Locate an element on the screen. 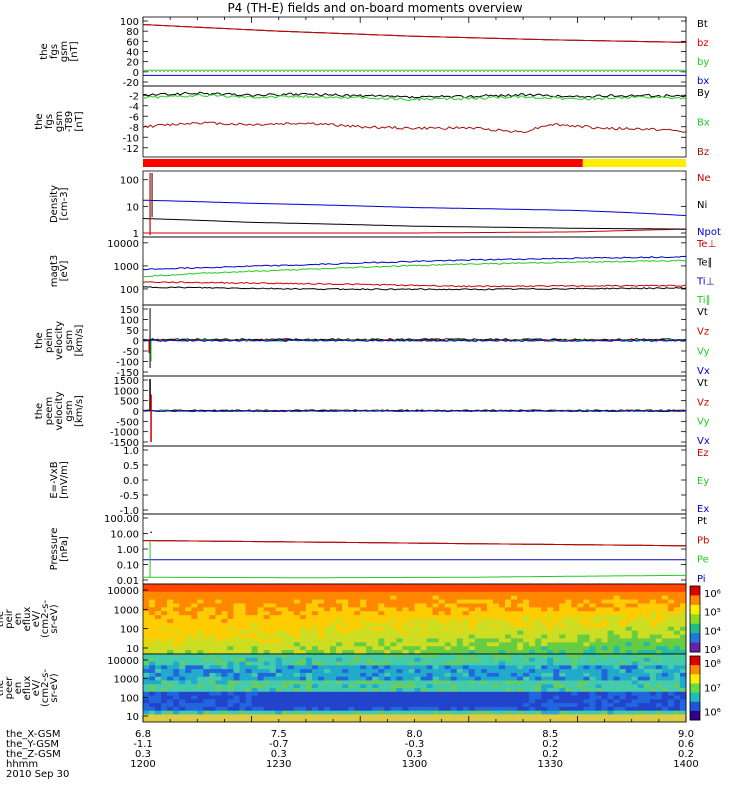 Image resolution: width=750 pixels, height=800 pixels. y-label-part: (cm2-s- is located at coordinates (45, 619).